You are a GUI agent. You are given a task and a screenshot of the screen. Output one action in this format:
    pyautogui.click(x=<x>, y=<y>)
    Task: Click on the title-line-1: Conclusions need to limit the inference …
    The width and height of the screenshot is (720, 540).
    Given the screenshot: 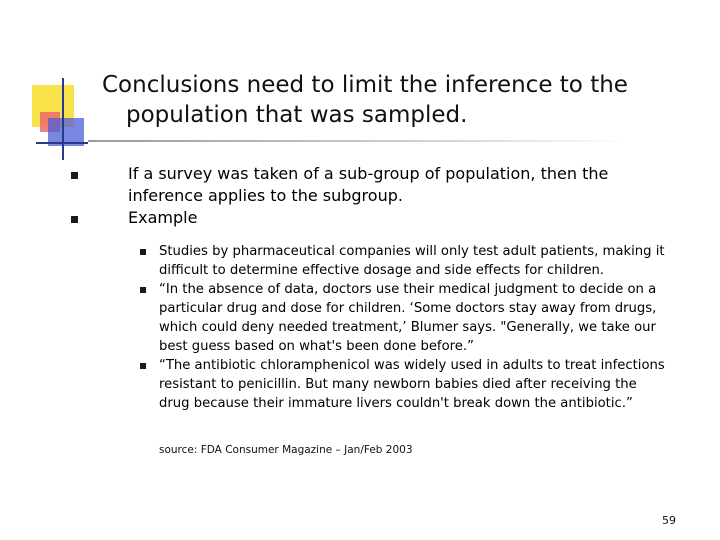 What is the action you would take?
    pyautogui.click(x=365, y=85)
    